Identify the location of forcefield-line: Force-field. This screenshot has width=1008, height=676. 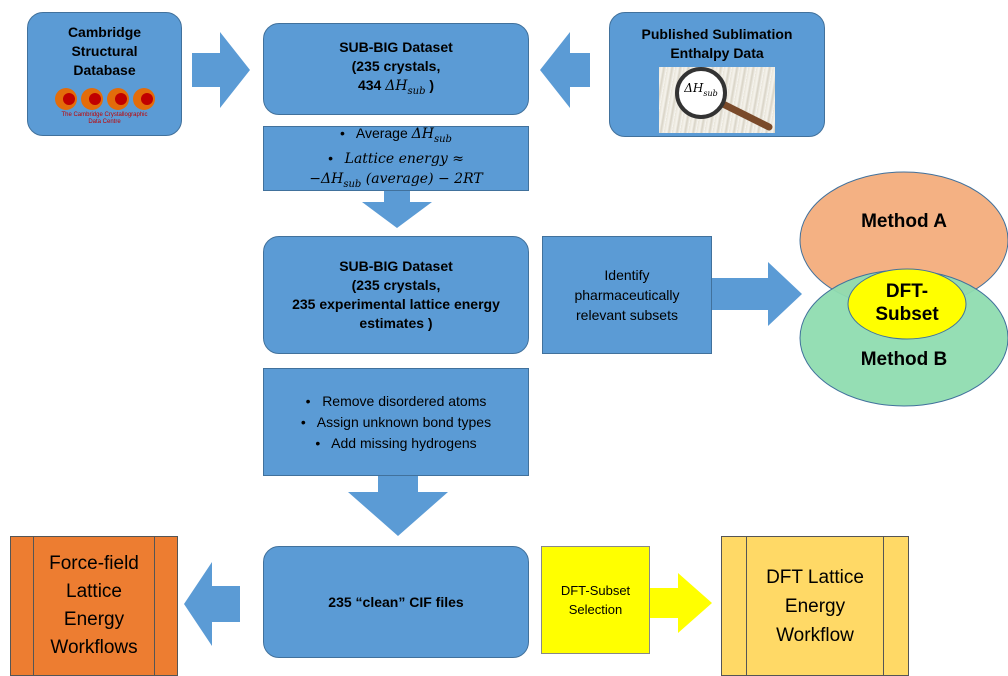
(94, 563).